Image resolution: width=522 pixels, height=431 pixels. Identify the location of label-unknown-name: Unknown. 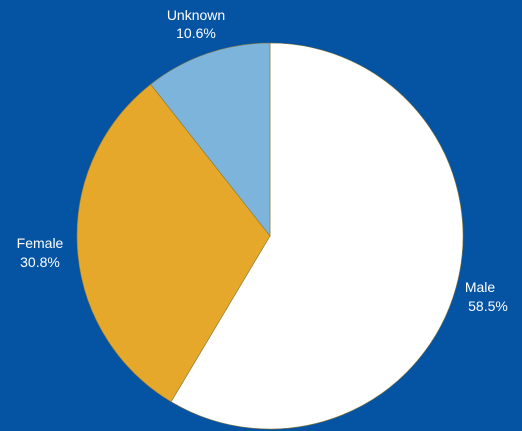
(196, 15).